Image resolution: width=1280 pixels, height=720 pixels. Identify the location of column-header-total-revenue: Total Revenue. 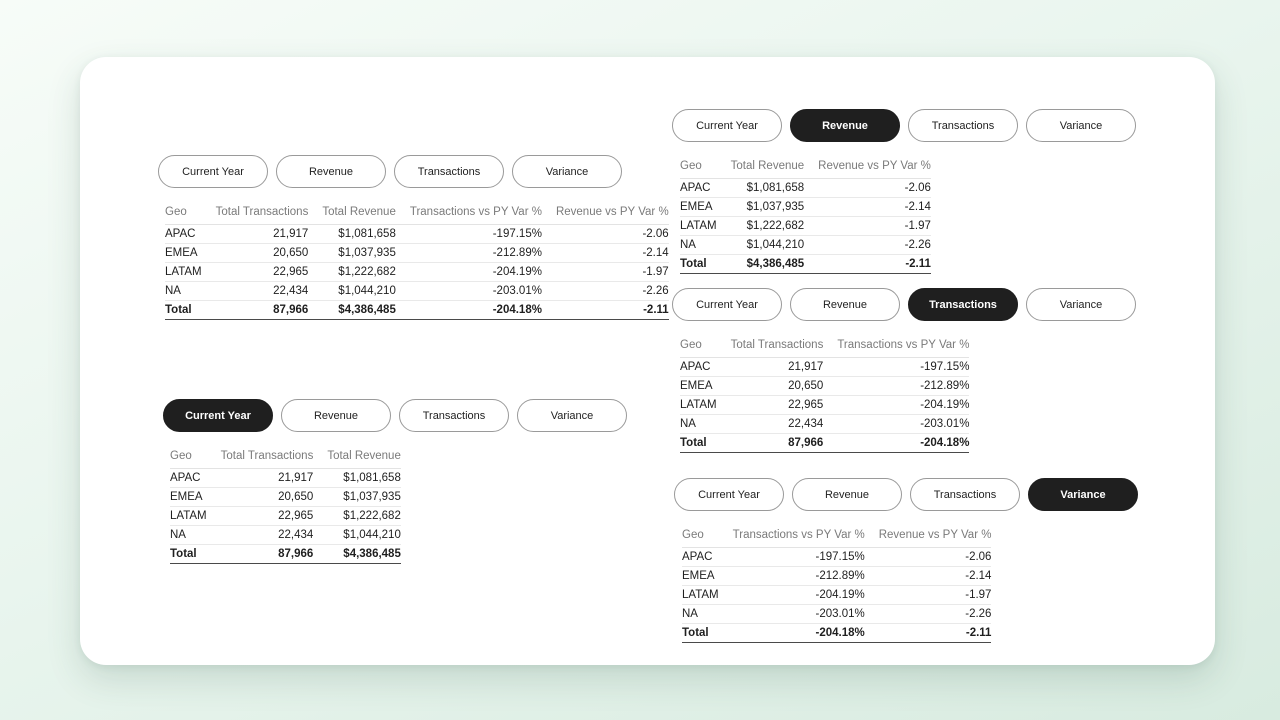
(357, 456).